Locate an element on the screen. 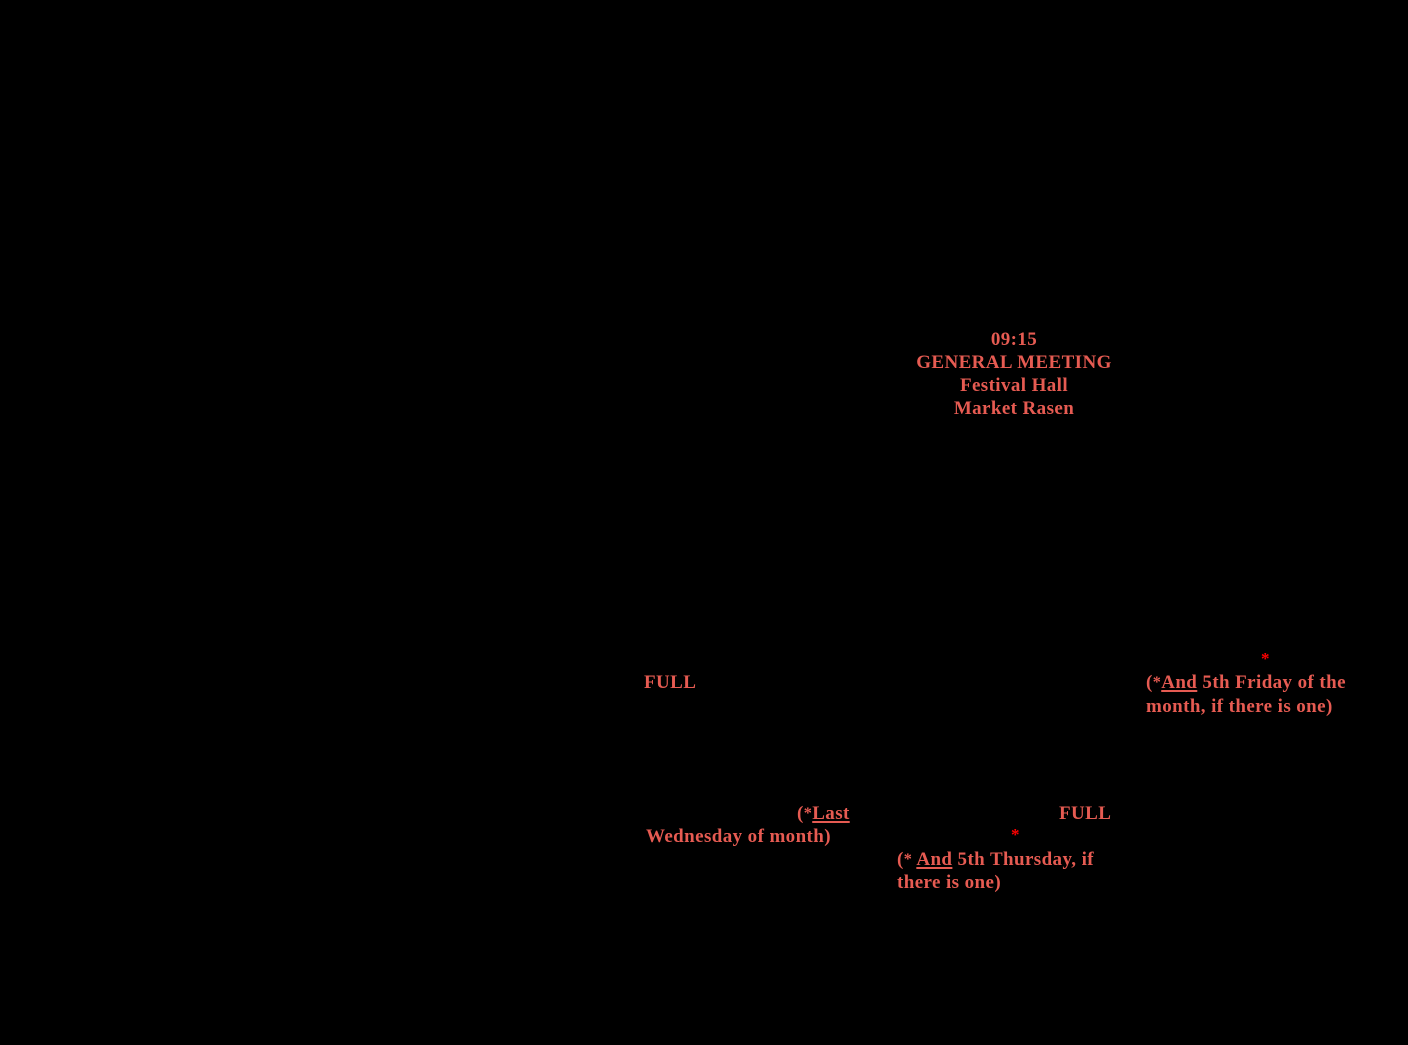 The image size is (1408, 1045). thursday-footnote-line2: there is one) is located at coordinates (949, 882).